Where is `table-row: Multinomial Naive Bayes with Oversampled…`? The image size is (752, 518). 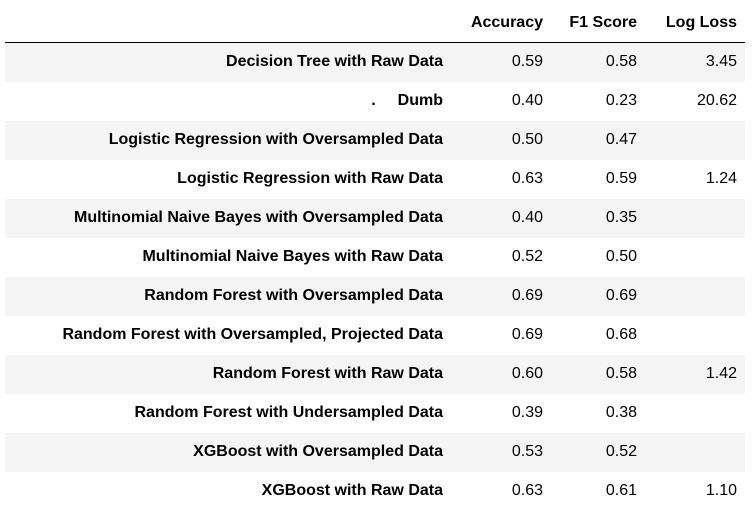 table-row: Multinomial Naive Bayes with Oversampled… is located at coordinates (375, 218).